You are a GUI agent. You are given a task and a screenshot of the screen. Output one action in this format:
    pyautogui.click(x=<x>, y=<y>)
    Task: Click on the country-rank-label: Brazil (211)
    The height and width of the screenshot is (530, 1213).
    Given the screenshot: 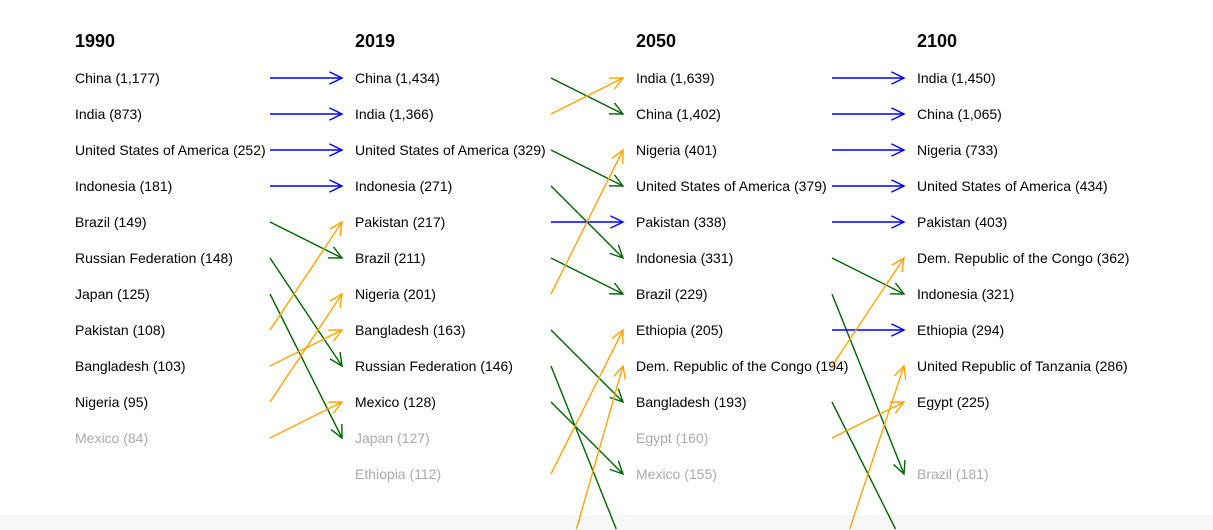 What is the action you would take?
    pyautogui.click(x=390, y=258)
    